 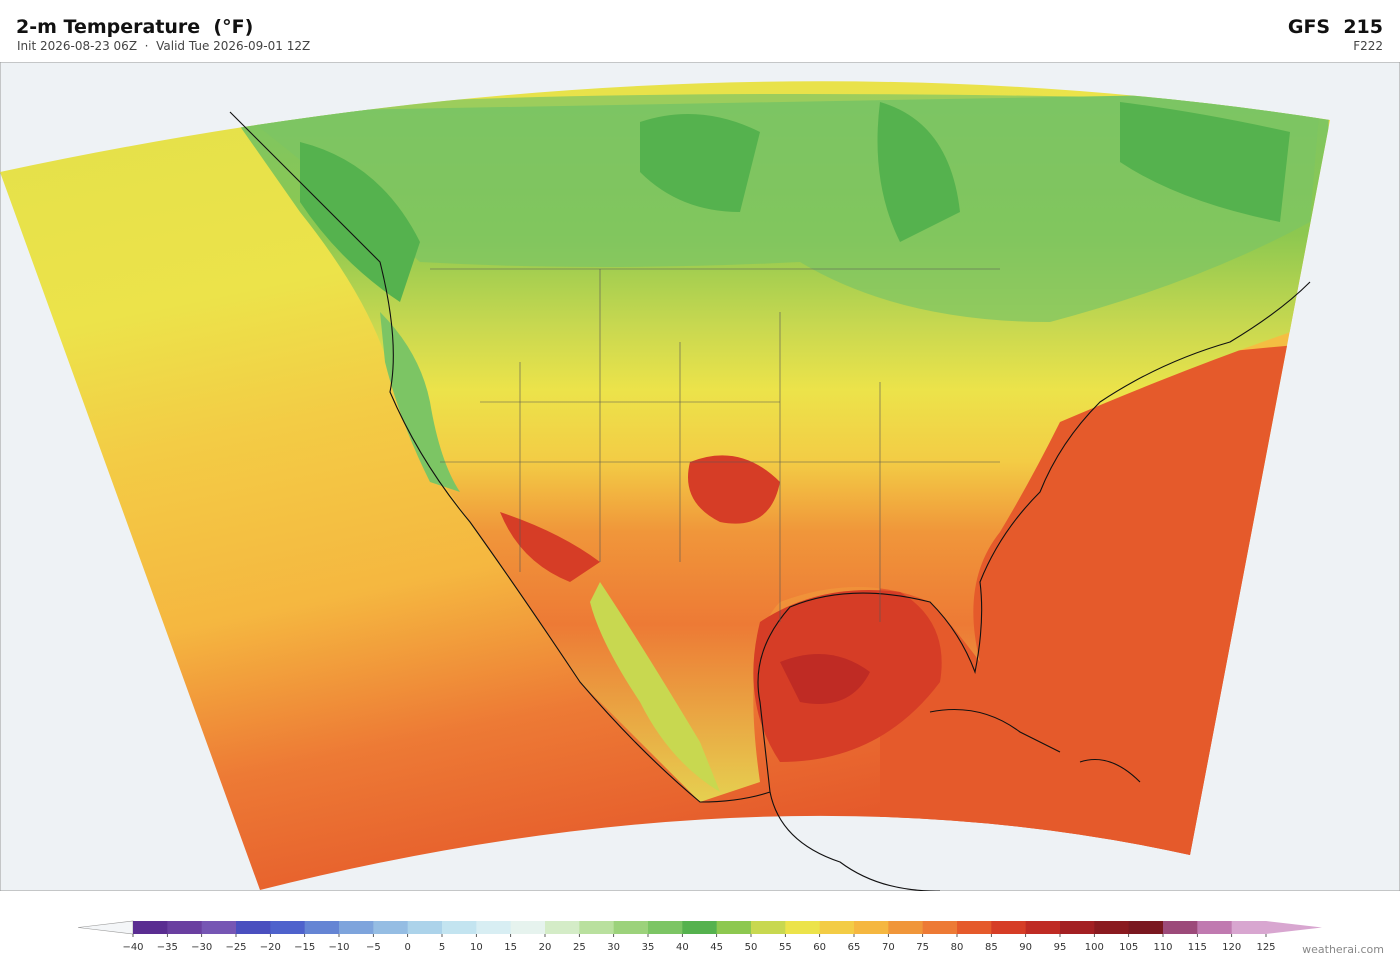 What do you see at coordinates (304, 947) in the screenshot?
I see `tick-label: −15` at bounding box center [304, 947].